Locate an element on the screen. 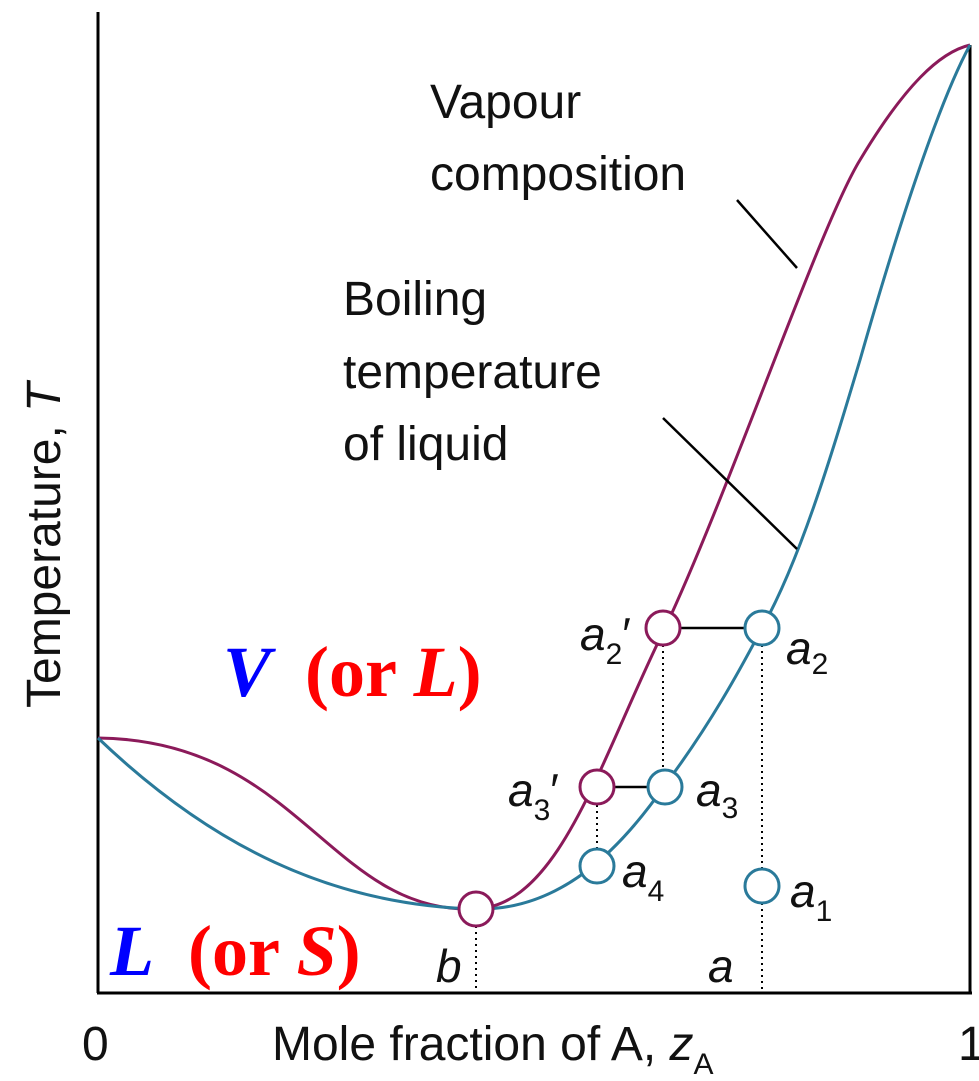 The height and width of the screenshot is (1081, 979). label-a2-prime: a2′ is located at coordinates (605, 639).